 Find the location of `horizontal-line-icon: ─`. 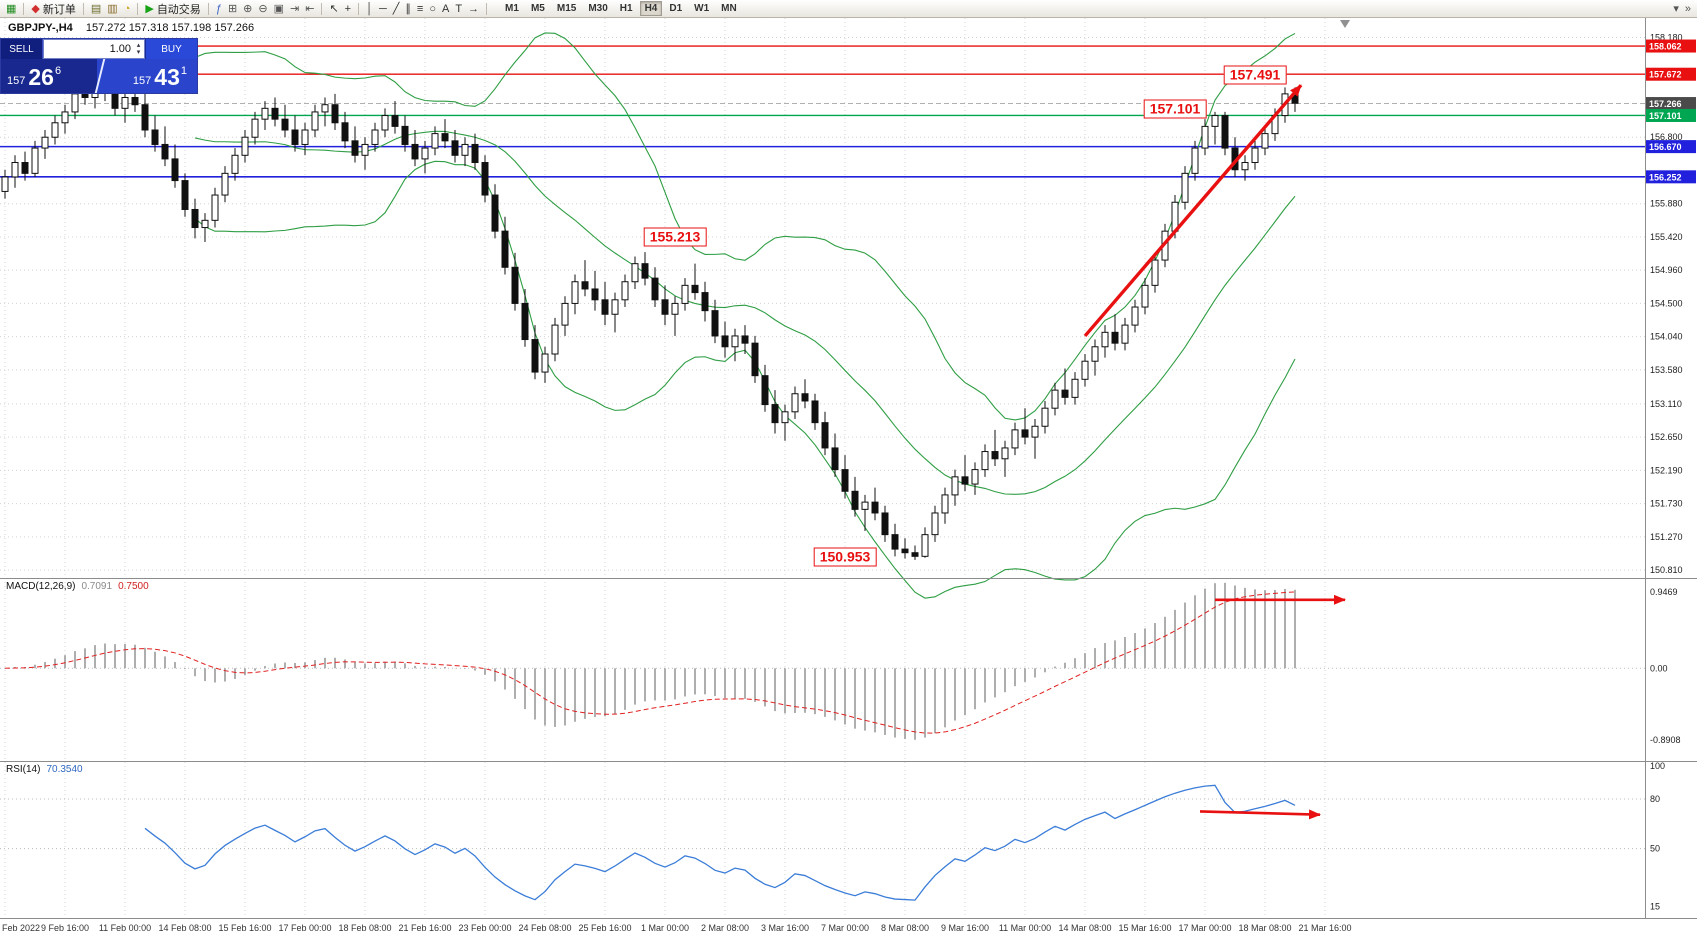

horizontal-line-icon: ─ is located at coordinates (382, 8).